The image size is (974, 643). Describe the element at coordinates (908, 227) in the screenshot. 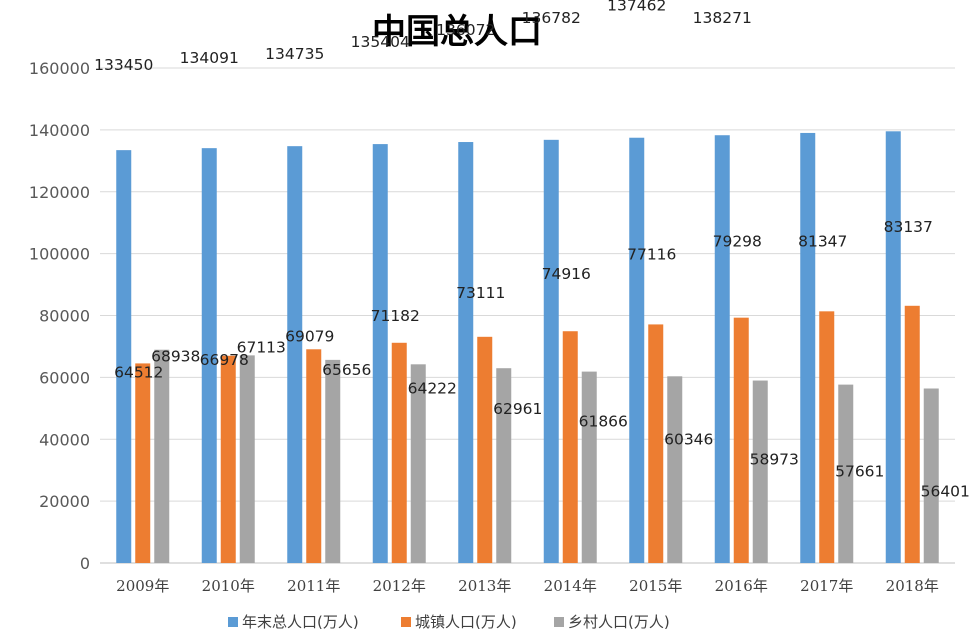

I see `data-label: 83137` at that location.